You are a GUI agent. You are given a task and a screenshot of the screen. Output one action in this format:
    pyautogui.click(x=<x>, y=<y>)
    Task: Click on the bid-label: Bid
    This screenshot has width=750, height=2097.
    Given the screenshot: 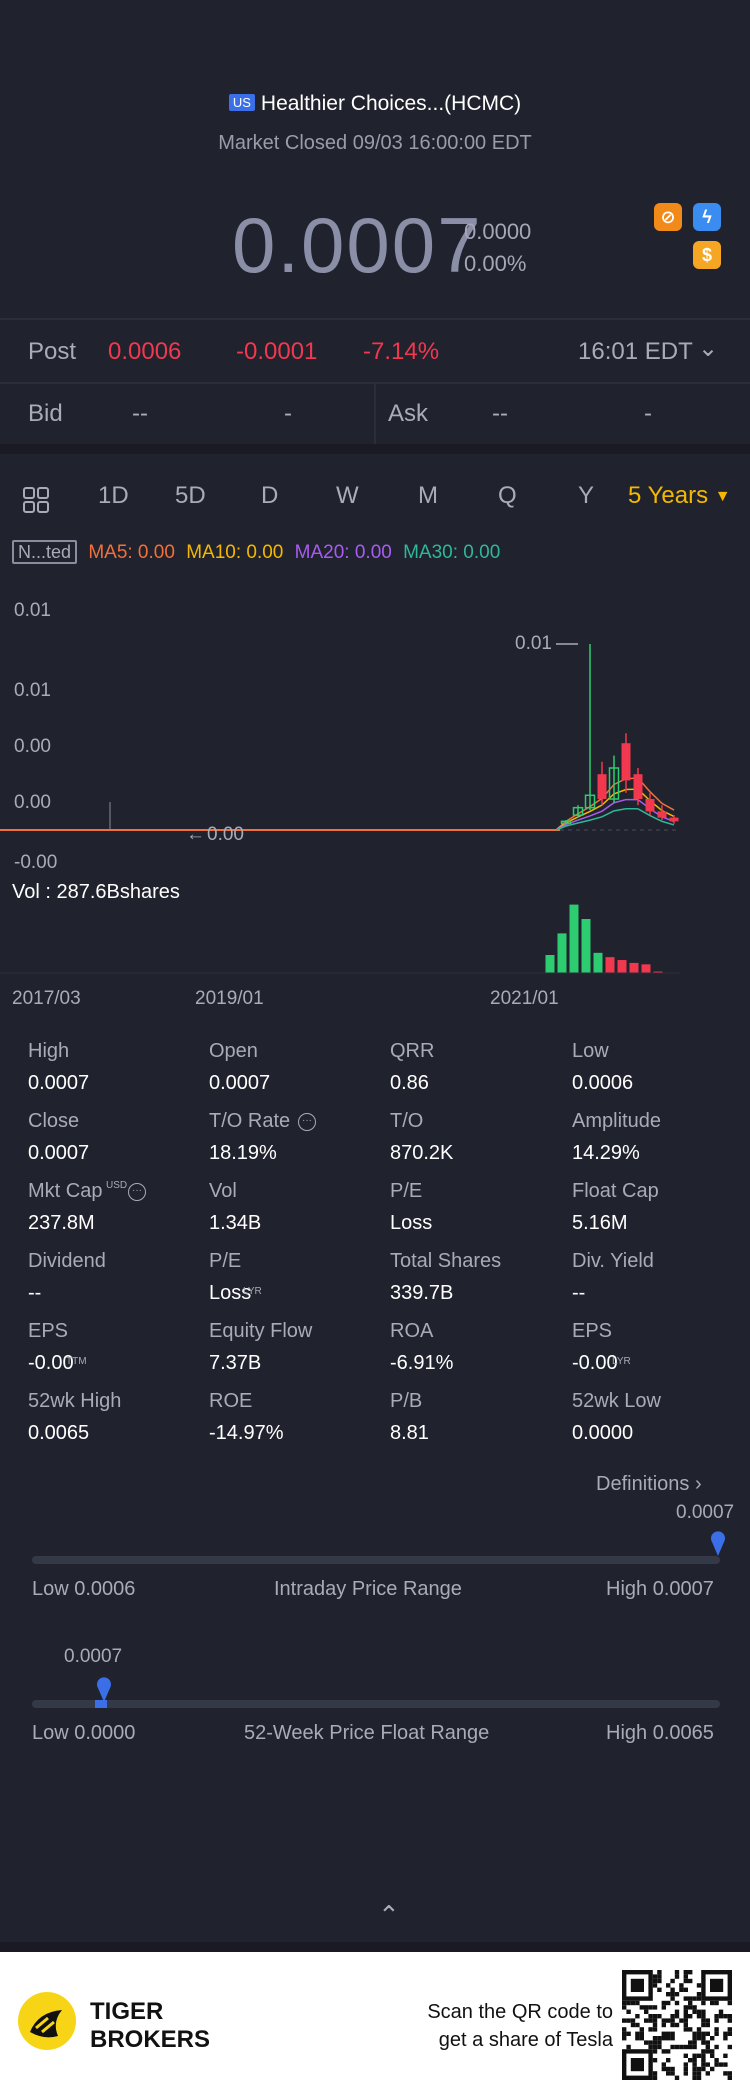 What is the action you would take?
    pyautogui.click(x=45, y=413)
    